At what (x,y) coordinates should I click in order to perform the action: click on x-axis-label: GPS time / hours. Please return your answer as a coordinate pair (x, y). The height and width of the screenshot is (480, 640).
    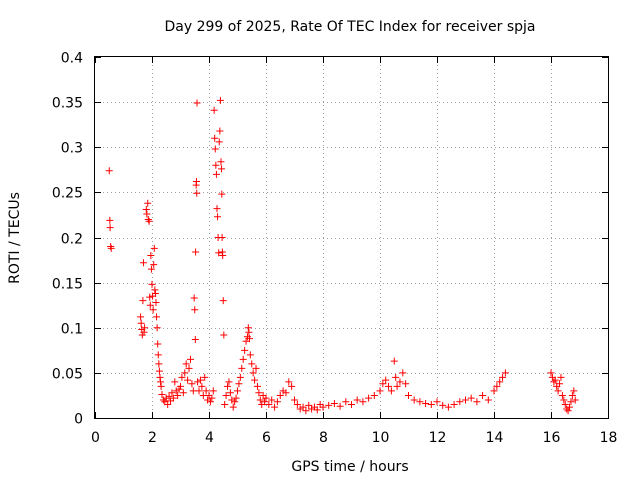
    Looking at the image, I should click on (349, 467).